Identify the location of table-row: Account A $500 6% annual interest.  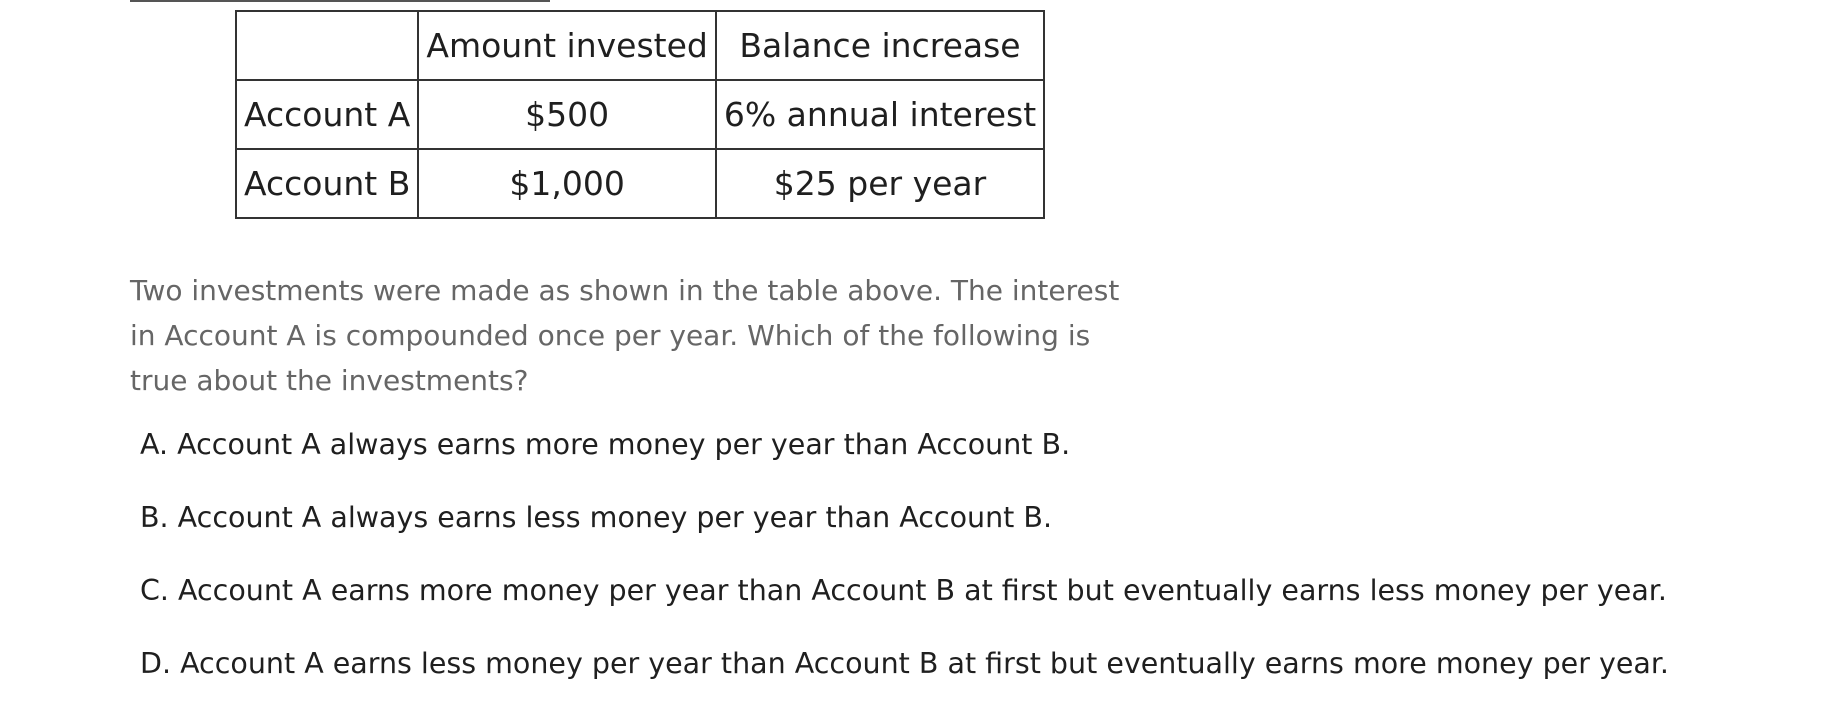
(640, 114).